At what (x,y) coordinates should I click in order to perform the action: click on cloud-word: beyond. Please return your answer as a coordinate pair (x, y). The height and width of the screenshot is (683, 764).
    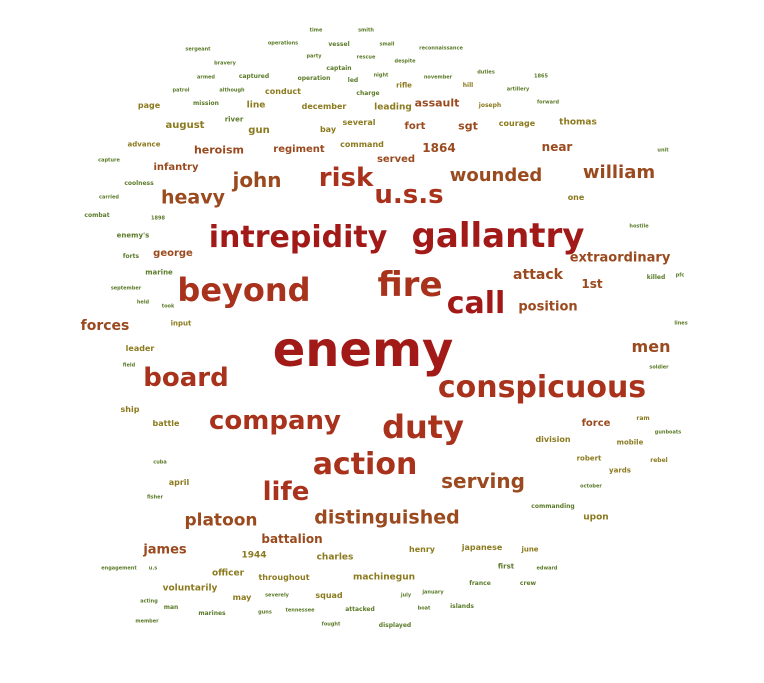
    Looking at the image, I should click on (244, 290).